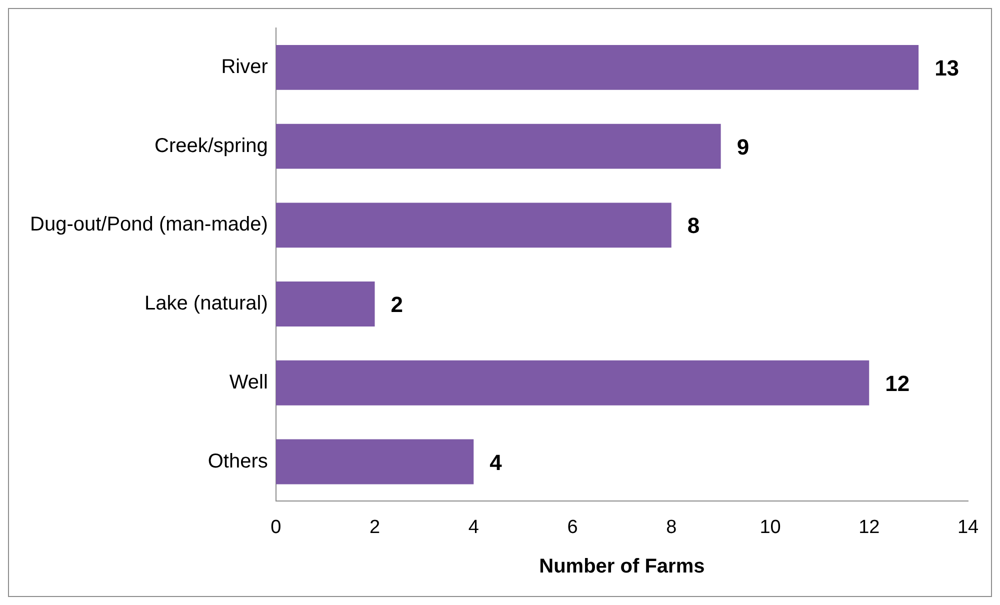 The height and width of the screenshot is (605, 1000). What do you see at coordinates (693, 225) in the screenshot?
I see `data-label: 8` at bounding box center [693, 225].